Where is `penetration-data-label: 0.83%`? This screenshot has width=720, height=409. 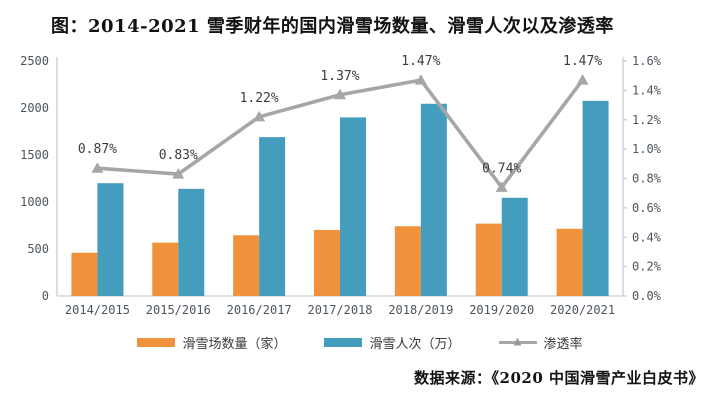 penetration-data-label: 0.83% is located at coordinates (178, 155).